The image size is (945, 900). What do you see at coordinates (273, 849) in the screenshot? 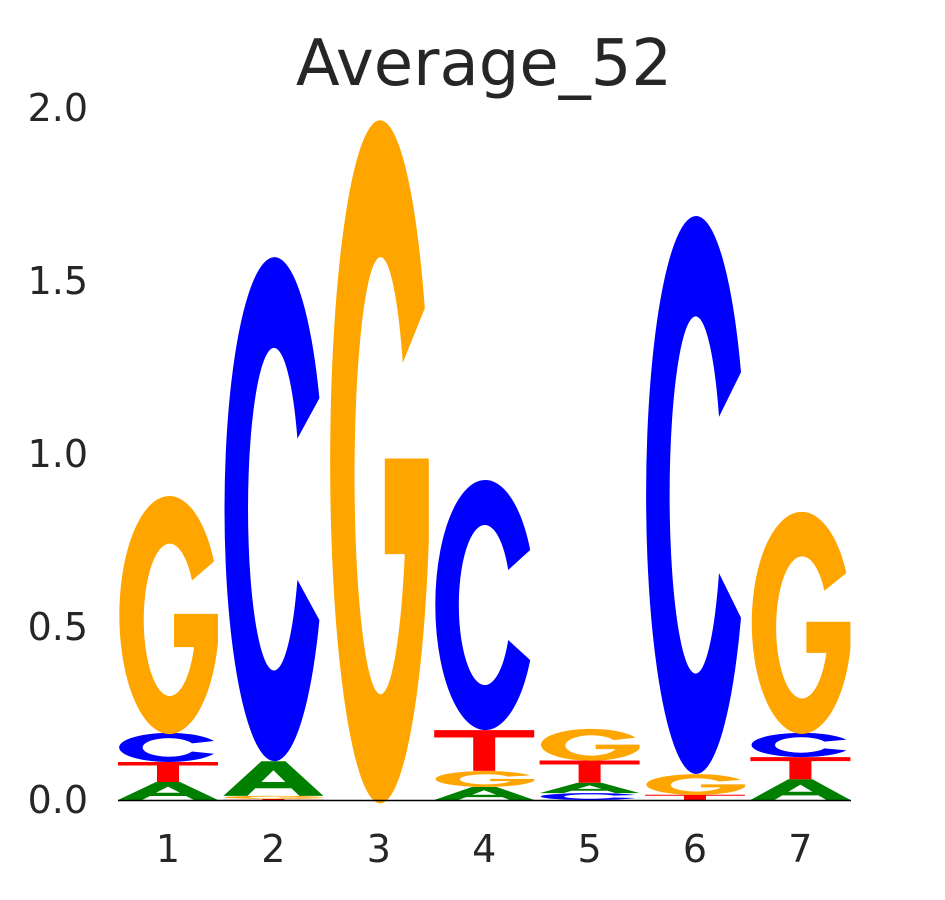
I see `x-tick-label: 2` at bounding box center [273, 849].